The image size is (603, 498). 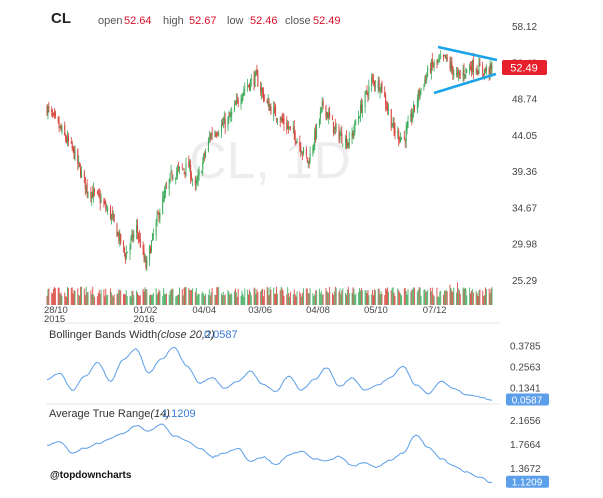 What do you see at coordinates (235, 21) in the screenshot?
I see `low-label: low` at bounding box center [235, 21].